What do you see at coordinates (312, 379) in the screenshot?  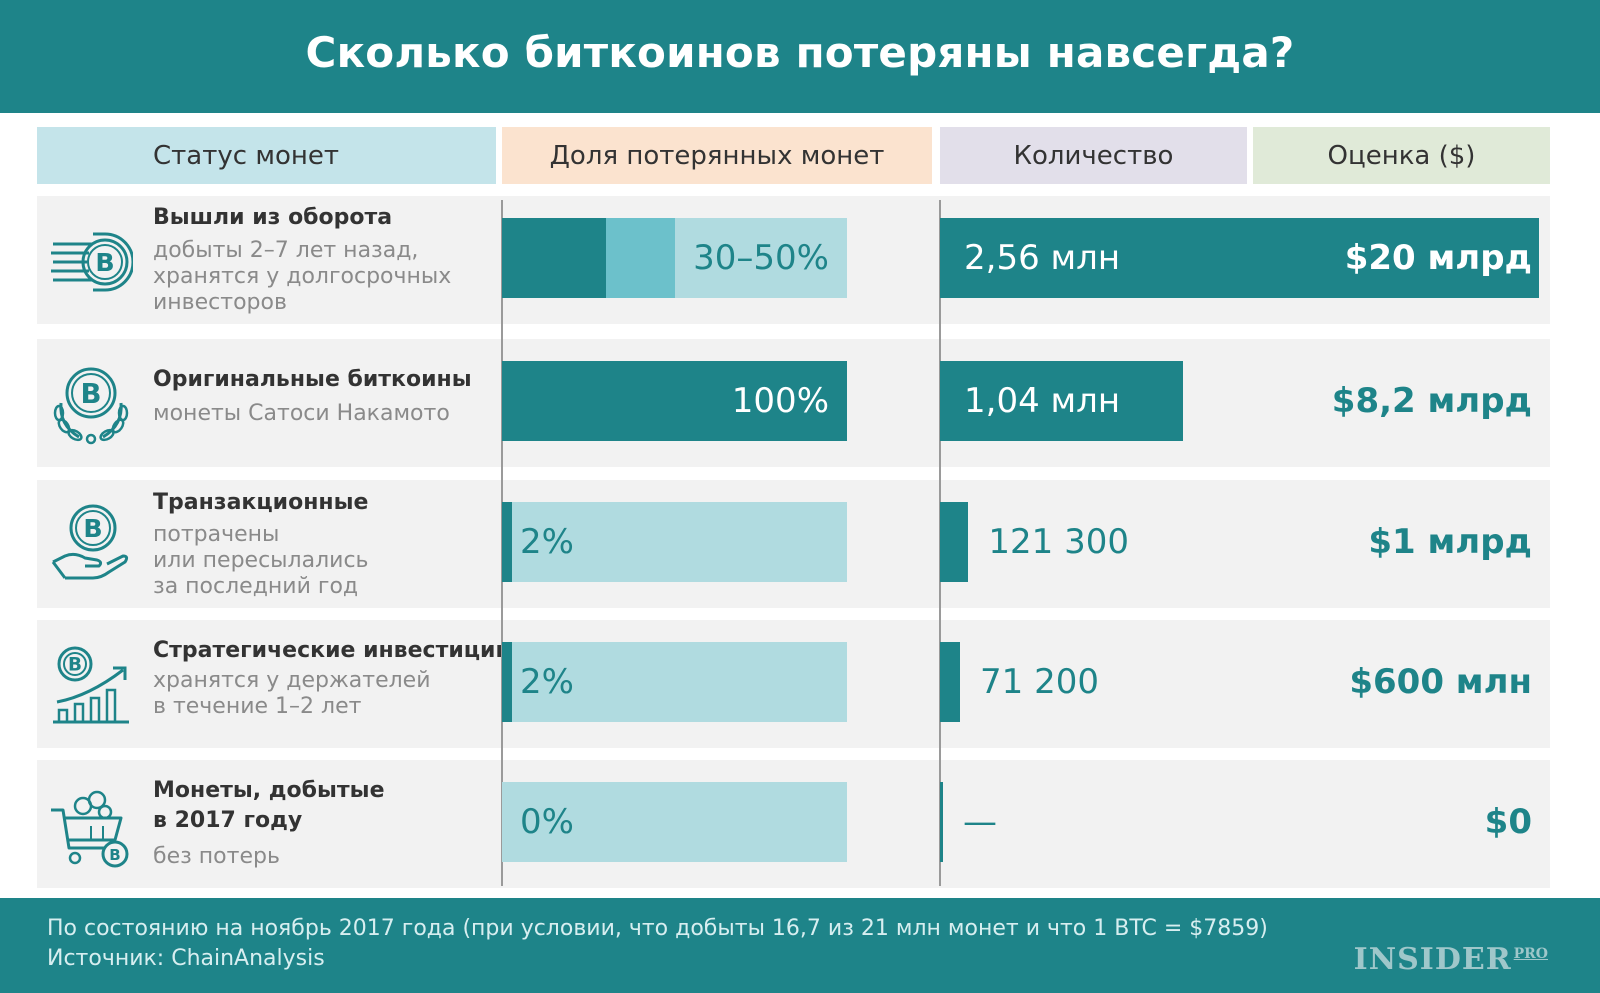 I see `row-title: Оригинальные биткоины` at bounding box center [312, 379].